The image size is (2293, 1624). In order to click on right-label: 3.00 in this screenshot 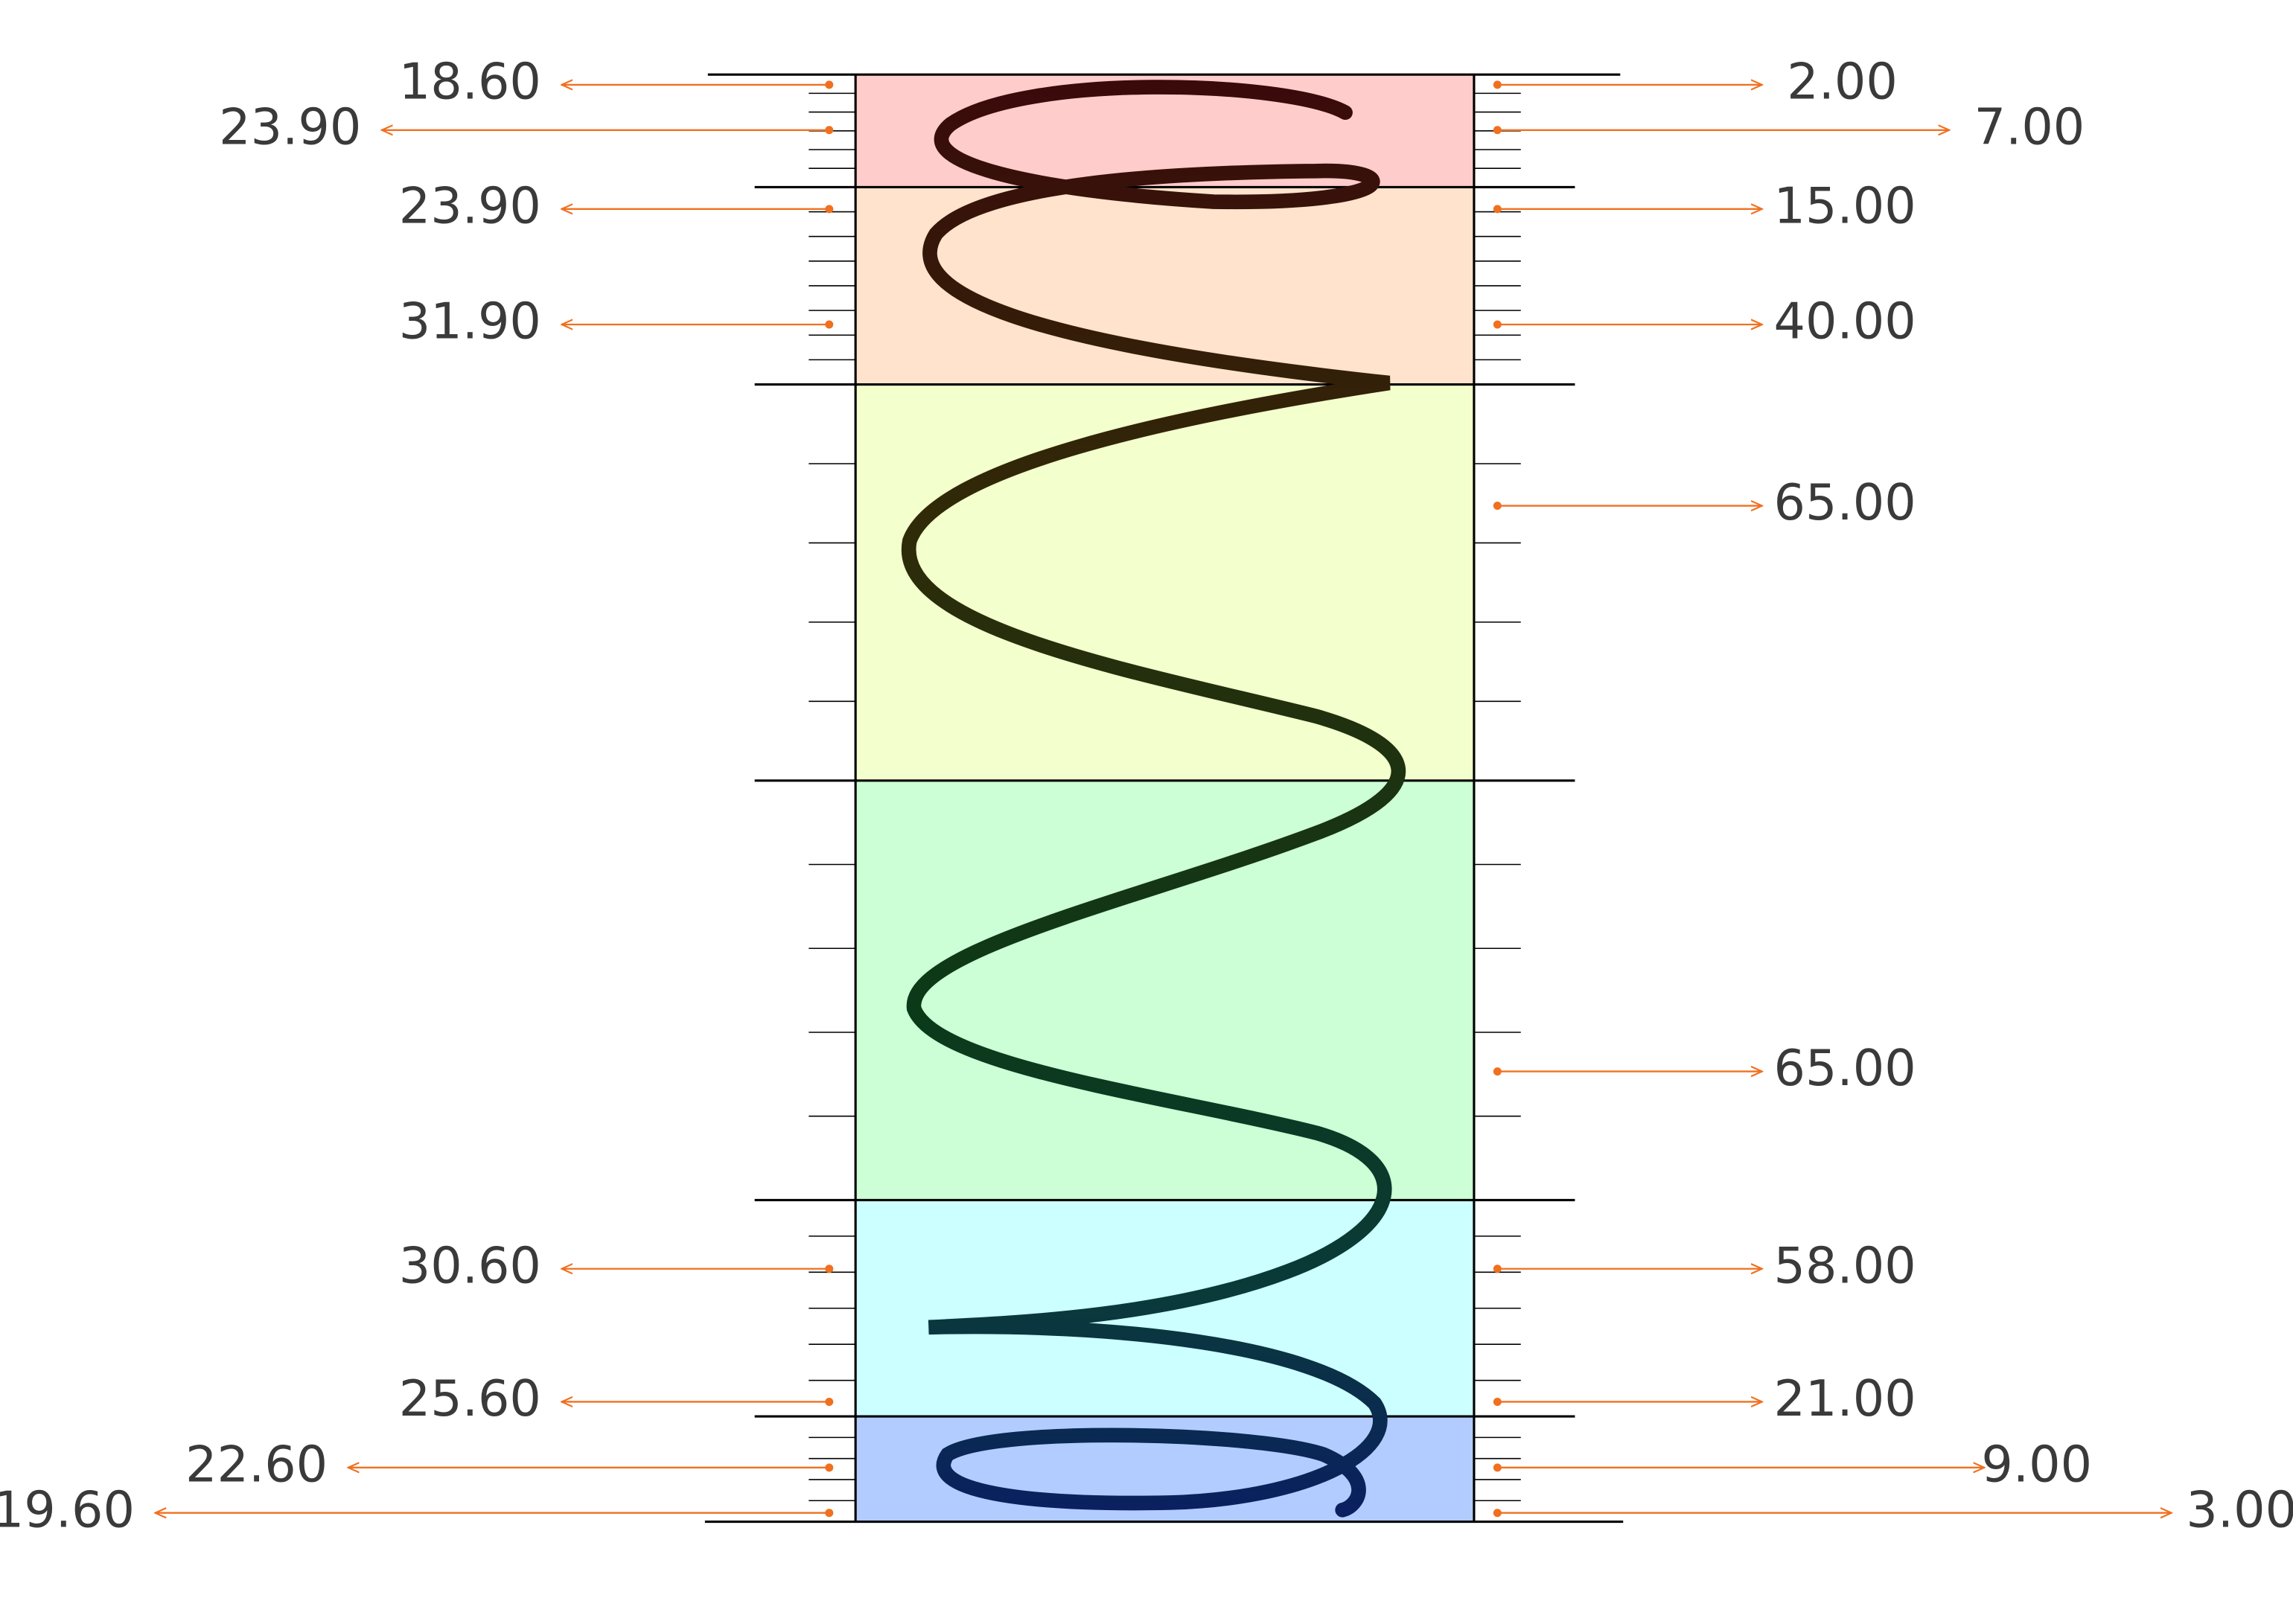, I will do `click(2239, 1509)`.